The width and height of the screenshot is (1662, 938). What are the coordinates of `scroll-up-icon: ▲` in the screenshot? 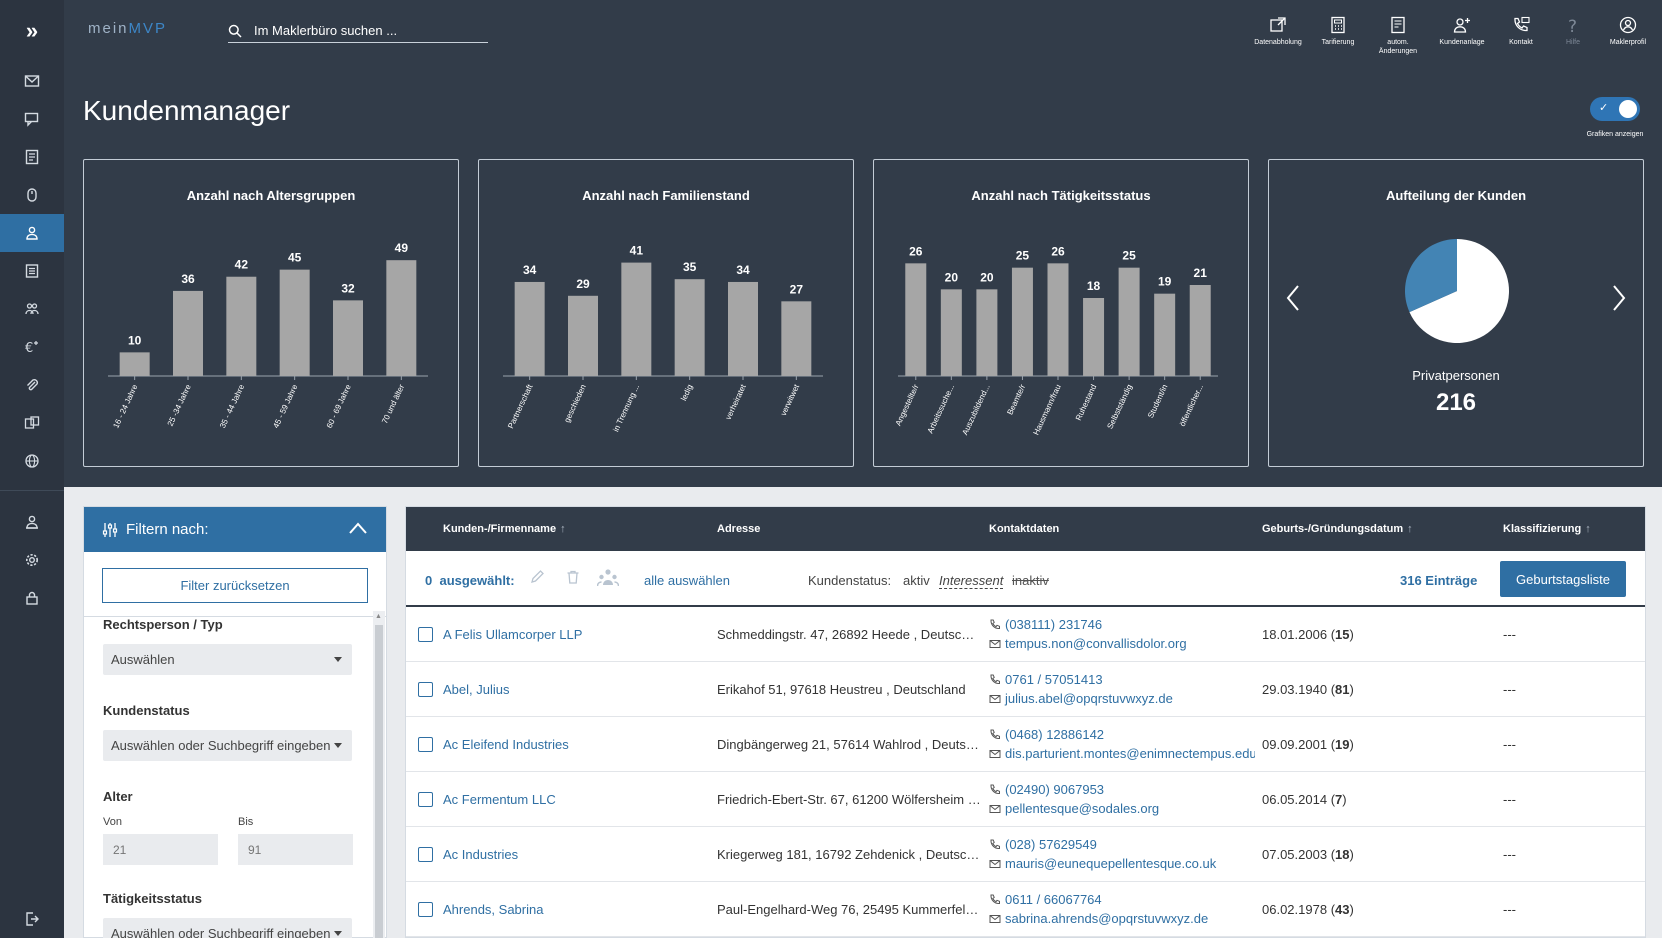 It's located at (378, 616).